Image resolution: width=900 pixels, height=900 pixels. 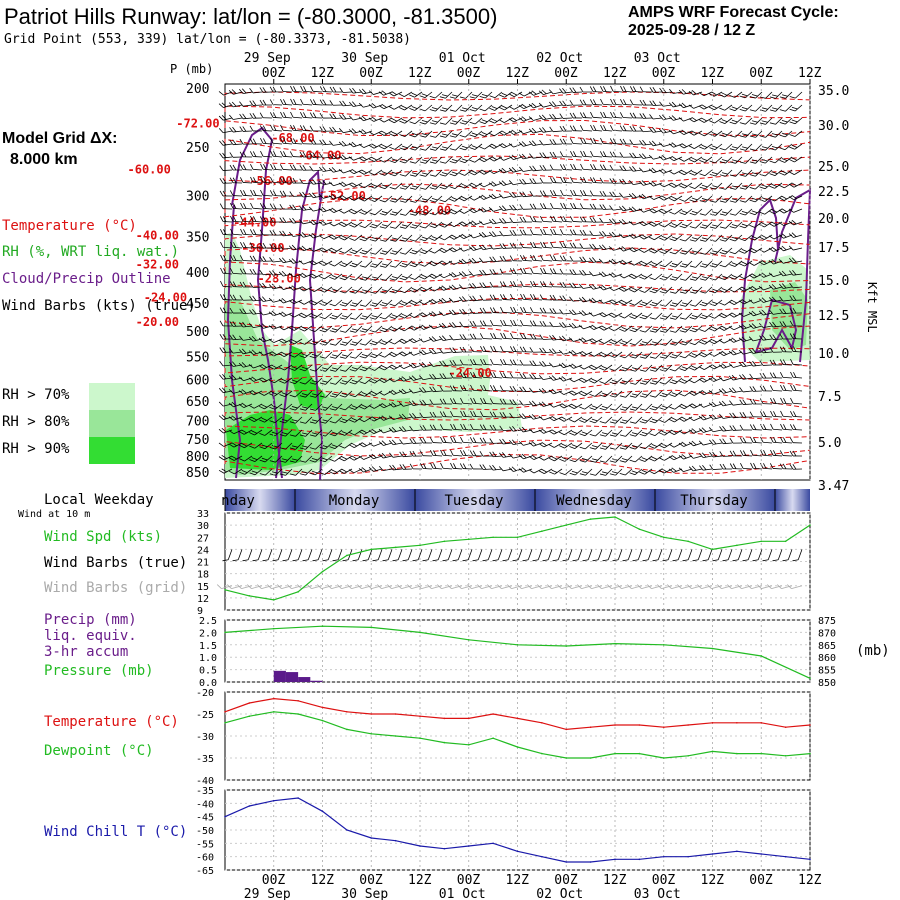 What do you see at coordinates (733, 12) in the screenshot?
I see `forecast-cycle-label: AMPS WRF Forecast Cycle:` at bounding box center [733, 12].